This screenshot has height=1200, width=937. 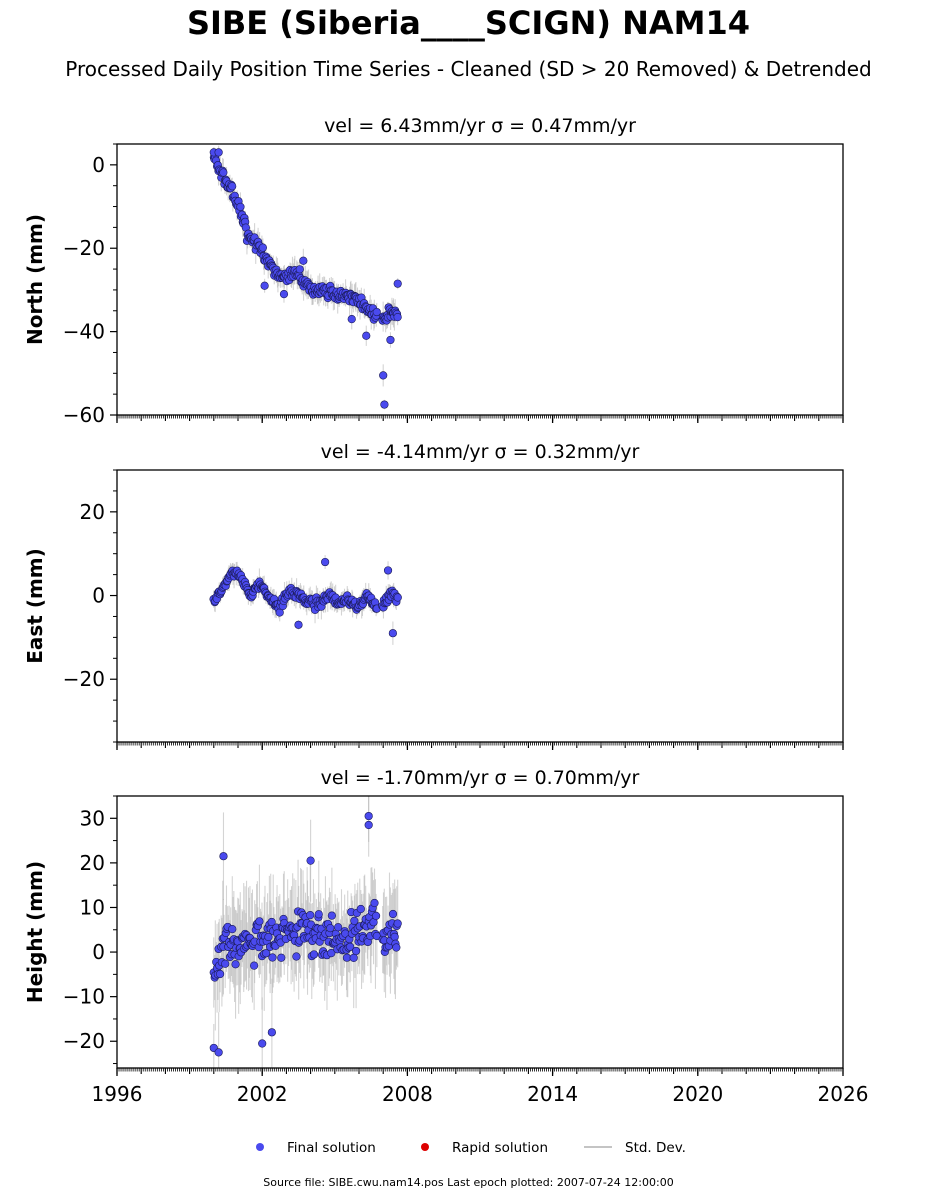 What do you see at coordinates (35, 606) in the screenshot?
I see `y-axis-label: East (mm)` at bounding box center [35, 606].